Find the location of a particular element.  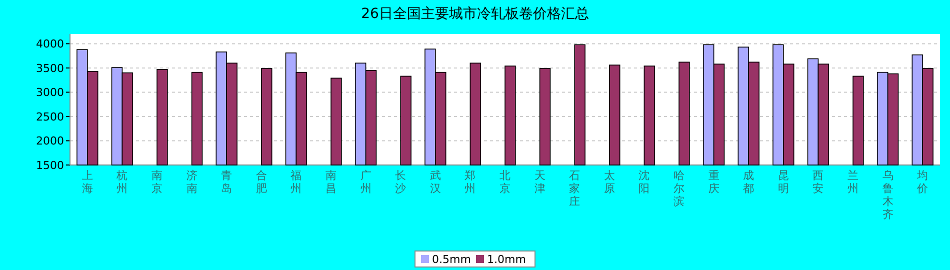

x-tick-label: 乌鲁木齐 is located at coordinates (888, 195).